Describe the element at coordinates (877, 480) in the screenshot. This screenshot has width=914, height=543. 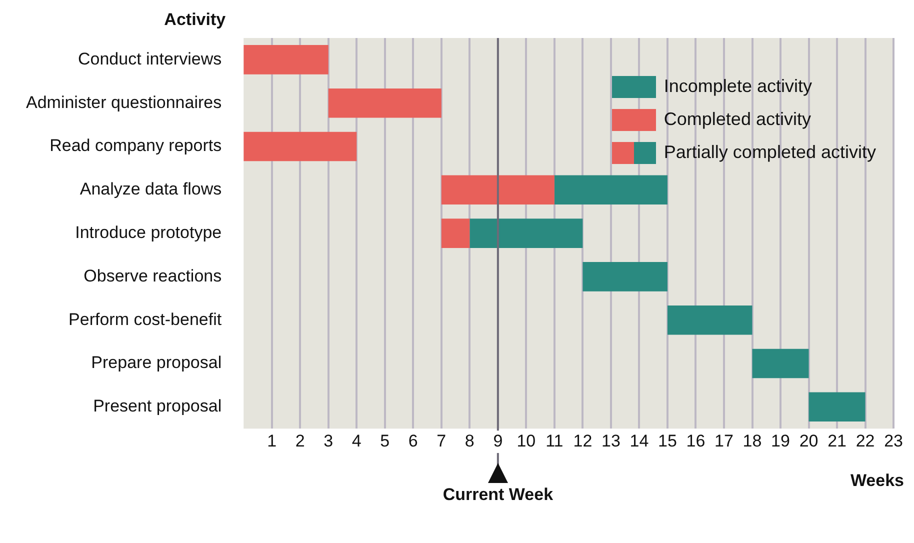
I see `x-axis-title: Weeks` at that location.